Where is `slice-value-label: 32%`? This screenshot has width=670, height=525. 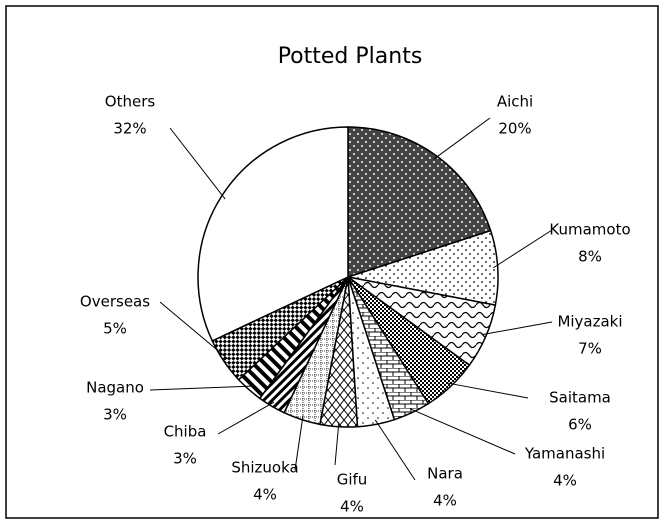 slice-value-label: 32% is located at coordinates (129, 129).